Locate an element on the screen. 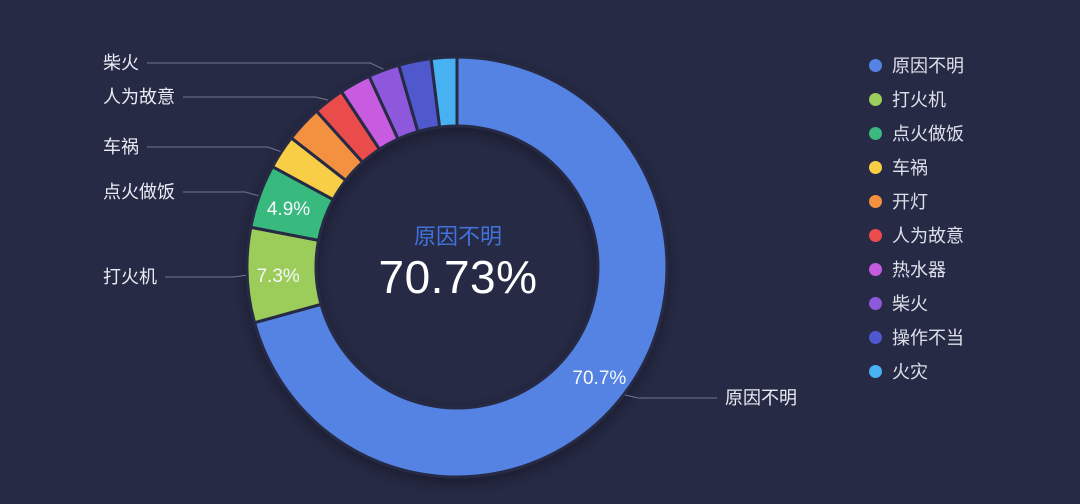  slice-percent-label: 4.9% is located at coordinates (288, 209).